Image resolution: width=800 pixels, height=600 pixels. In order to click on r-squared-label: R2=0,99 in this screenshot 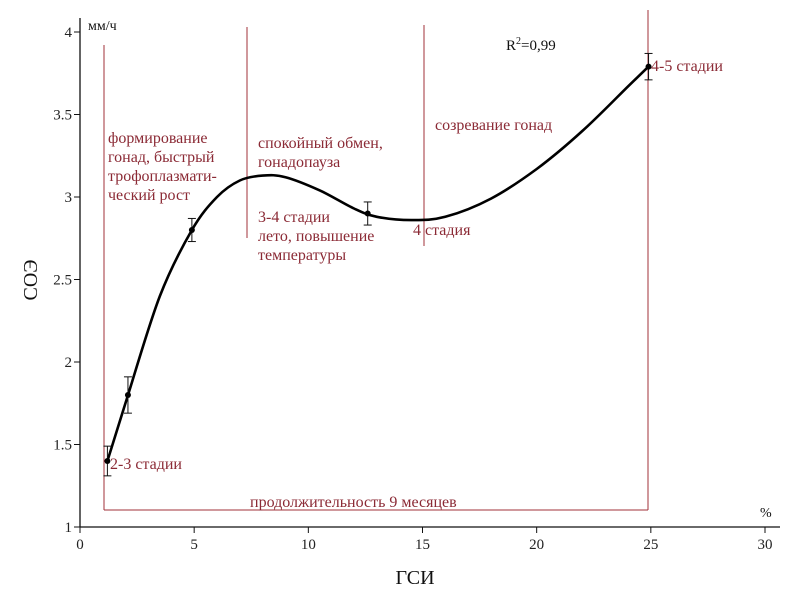, I will do `click(531, 45)`.